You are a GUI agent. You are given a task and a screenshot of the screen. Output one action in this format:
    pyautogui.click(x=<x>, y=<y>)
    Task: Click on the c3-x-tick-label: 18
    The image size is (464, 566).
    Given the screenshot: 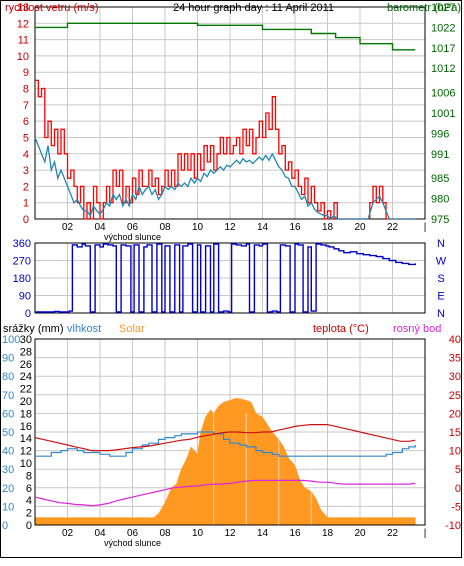 What is the action you would take?
    pyautogui.click(x=328, y=533)
    